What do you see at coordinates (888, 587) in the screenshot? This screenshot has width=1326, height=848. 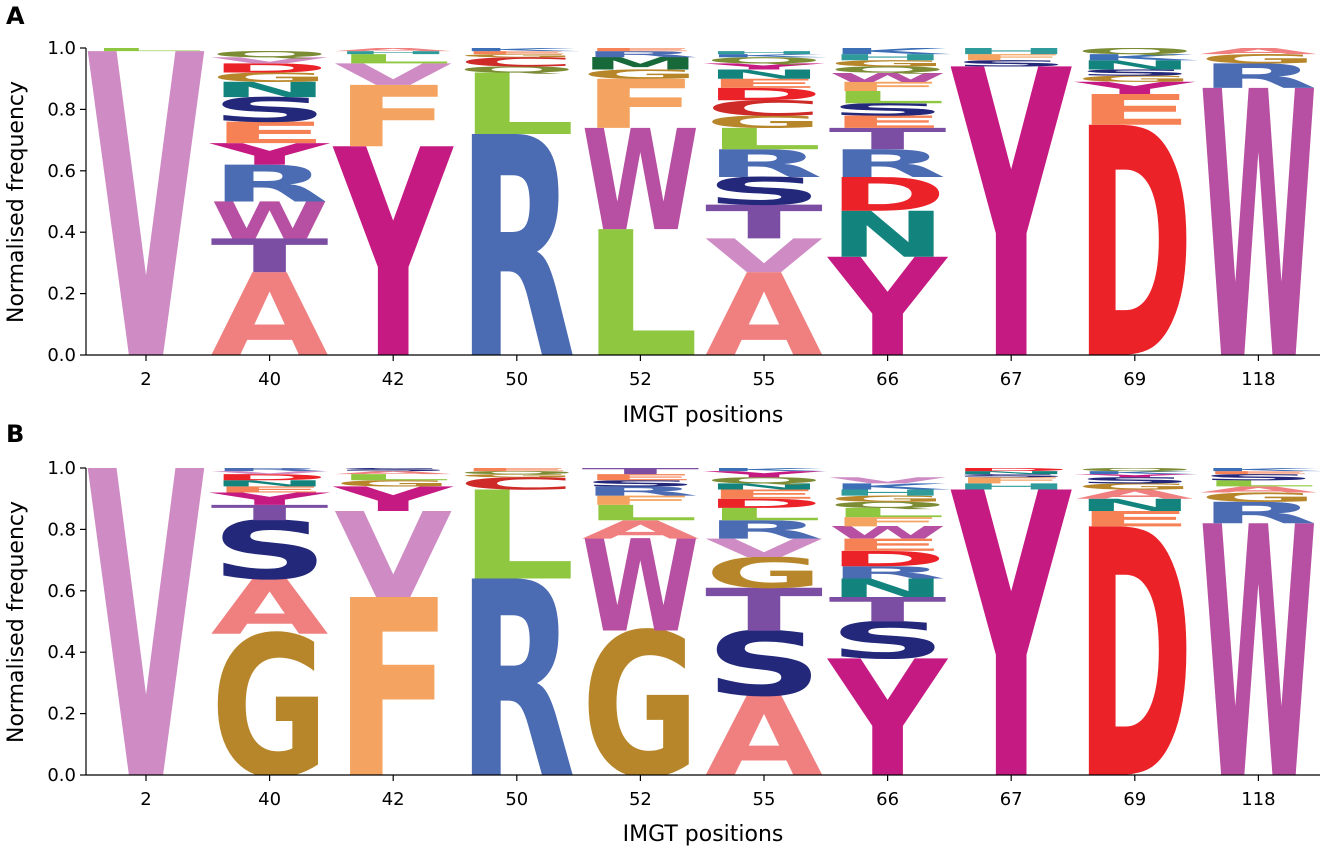 I see `logo-letter-66-N: N` at bounding box center [888, 587].